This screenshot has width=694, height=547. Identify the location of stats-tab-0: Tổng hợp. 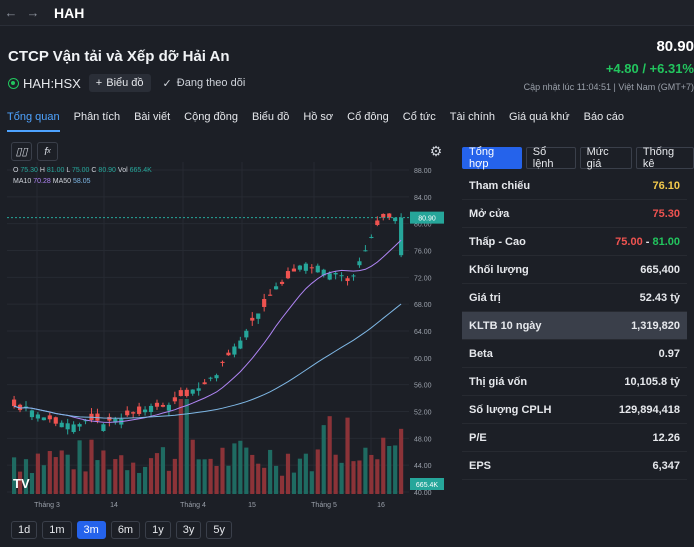
(492, 158).